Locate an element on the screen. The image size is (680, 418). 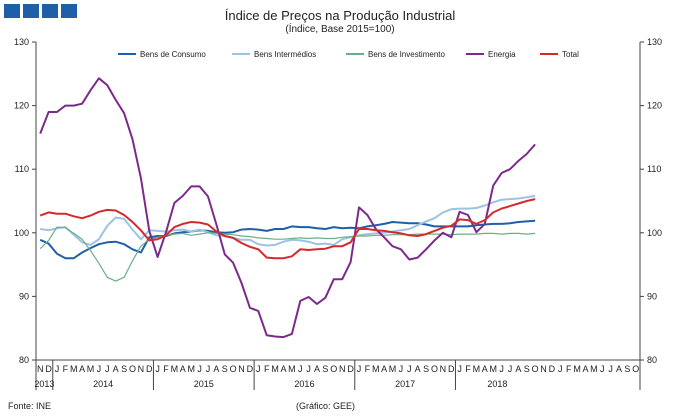
y2-tick-label: 130 is located at coordinates (654, 42).